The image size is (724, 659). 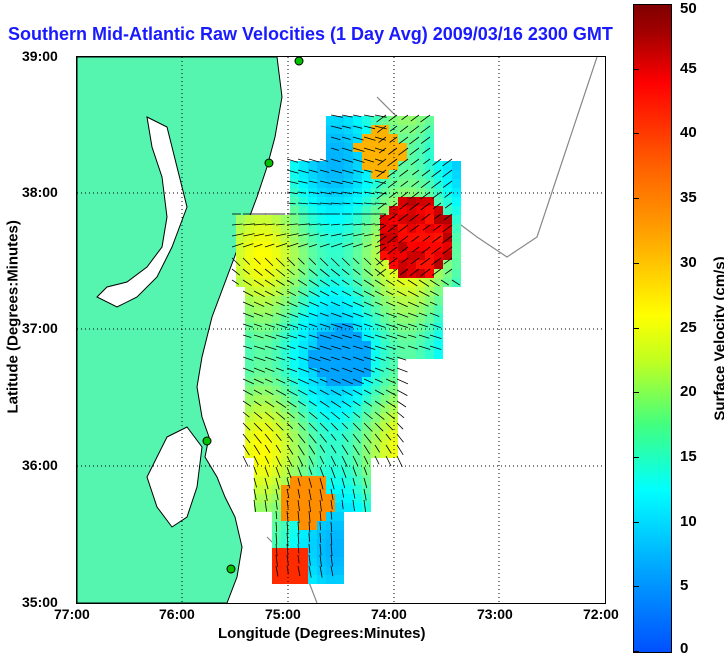 What do you see at coordinates (40, 465) in the screenshot?
I see `y-tick-label: 36:00` at bounding box center [40, 465].